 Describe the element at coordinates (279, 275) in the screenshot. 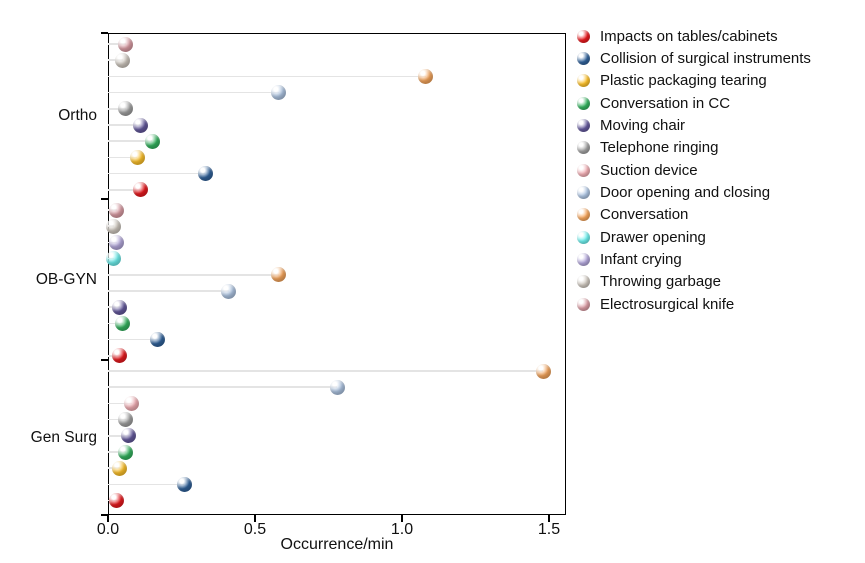

I see `marker-ob-gyn-conversation` at that location.